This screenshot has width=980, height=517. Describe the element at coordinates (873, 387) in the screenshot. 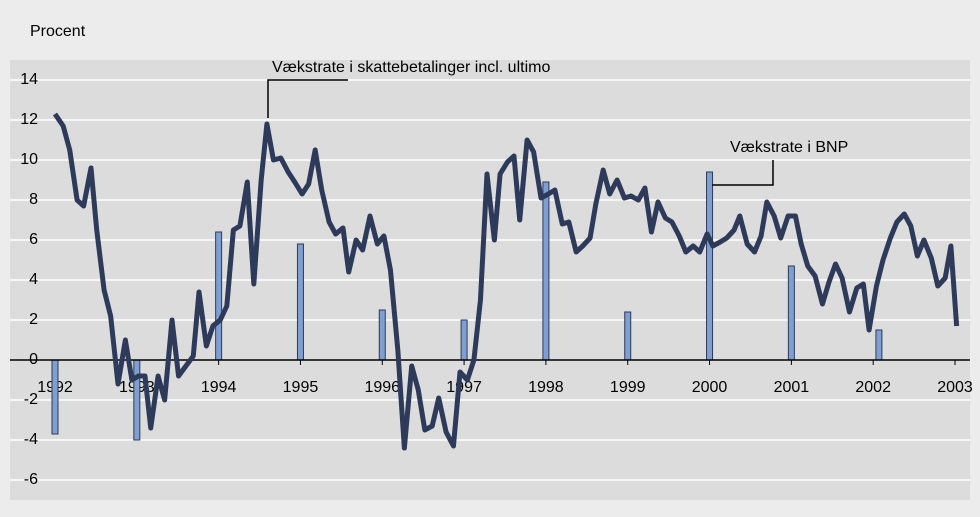

I see `x-tick-label: 2002` at that location.